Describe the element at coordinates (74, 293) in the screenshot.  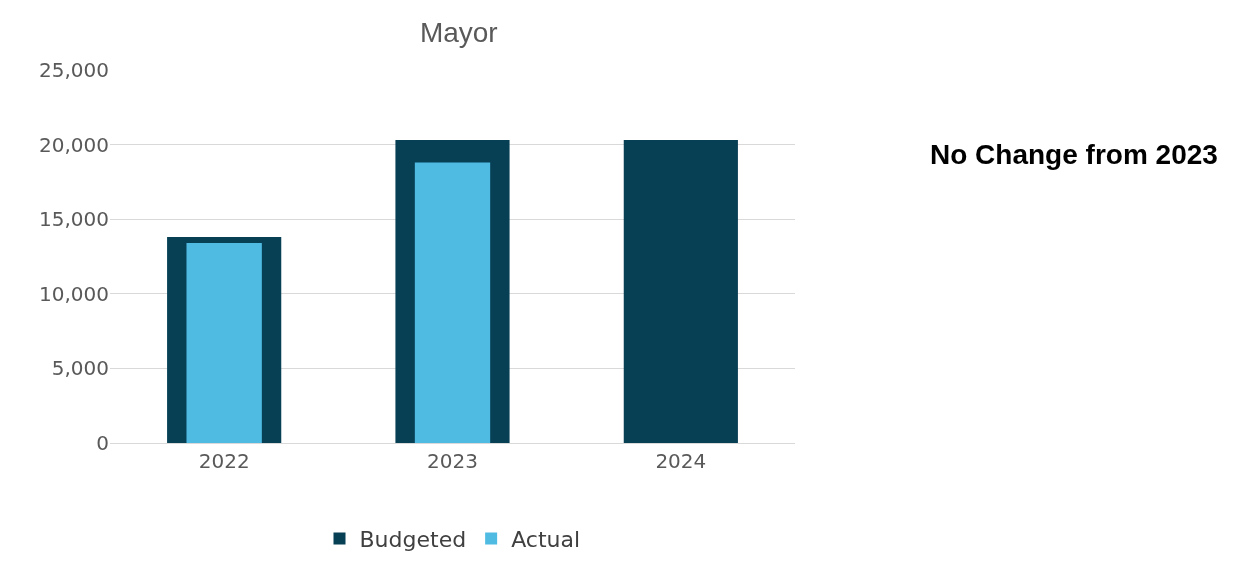
I see `y-tick-label: 10,000` at that location.